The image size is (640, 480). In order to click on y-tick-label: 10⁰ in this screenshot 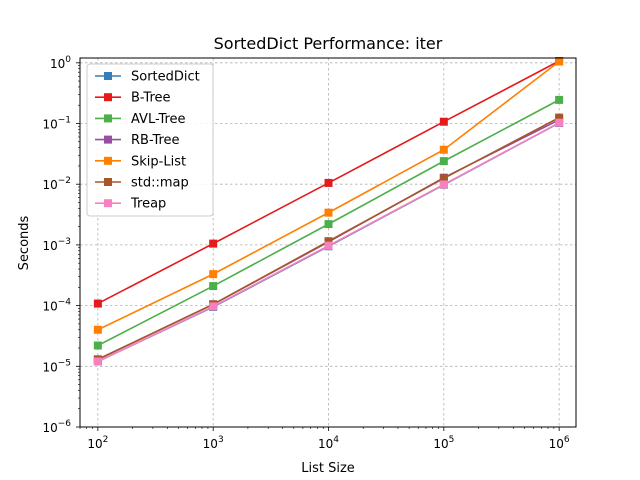, I will do `click(60, 63)`.